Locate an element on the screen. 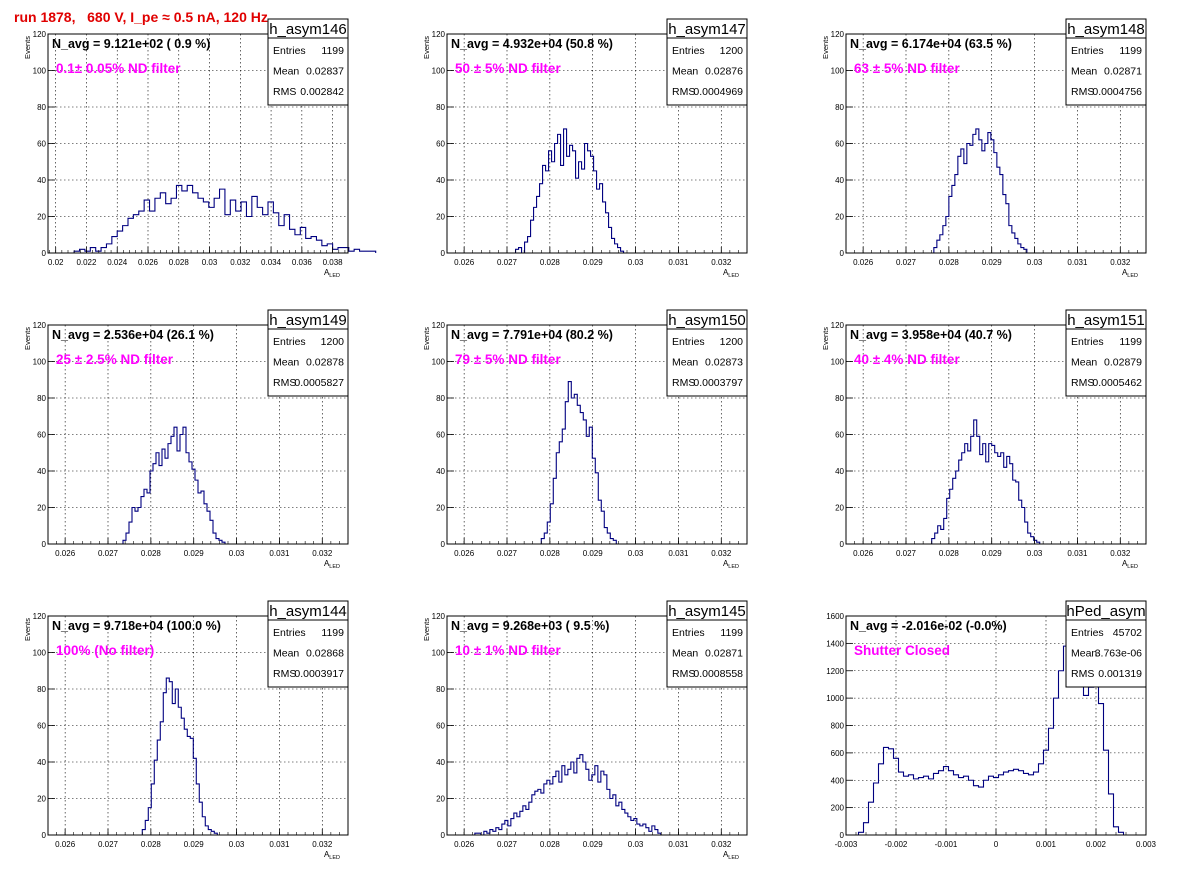  panel-title: N_avg = 9.718e+04 (100.0 %) is located at coordinates (136, 626).